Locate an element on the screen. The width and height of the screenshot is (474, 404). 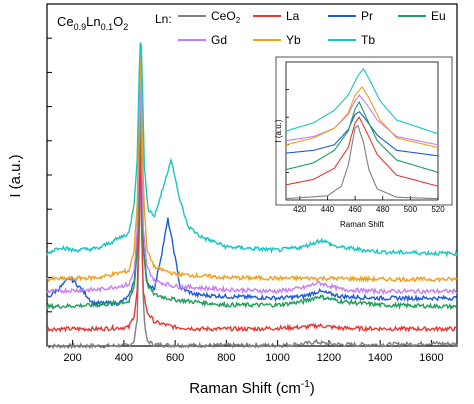
y-axis-label: I (a.u.) is located at coordinates (15, 175).